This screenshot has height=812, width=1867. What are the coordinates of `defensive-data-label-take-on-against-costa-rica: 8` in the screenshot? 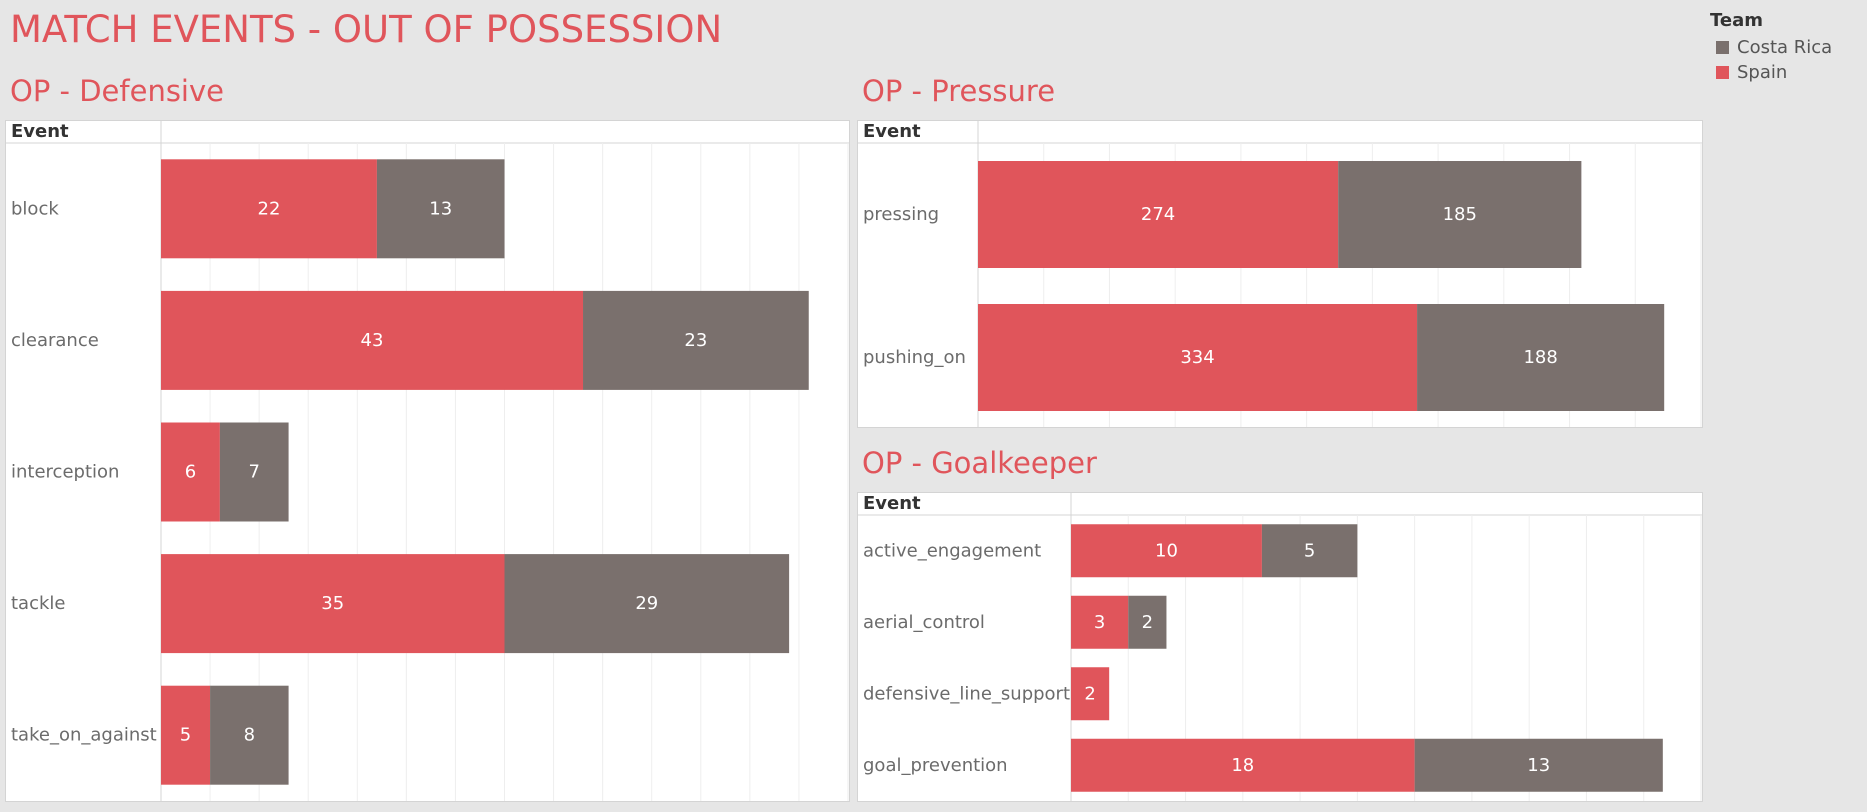 It's located at (249, 735).